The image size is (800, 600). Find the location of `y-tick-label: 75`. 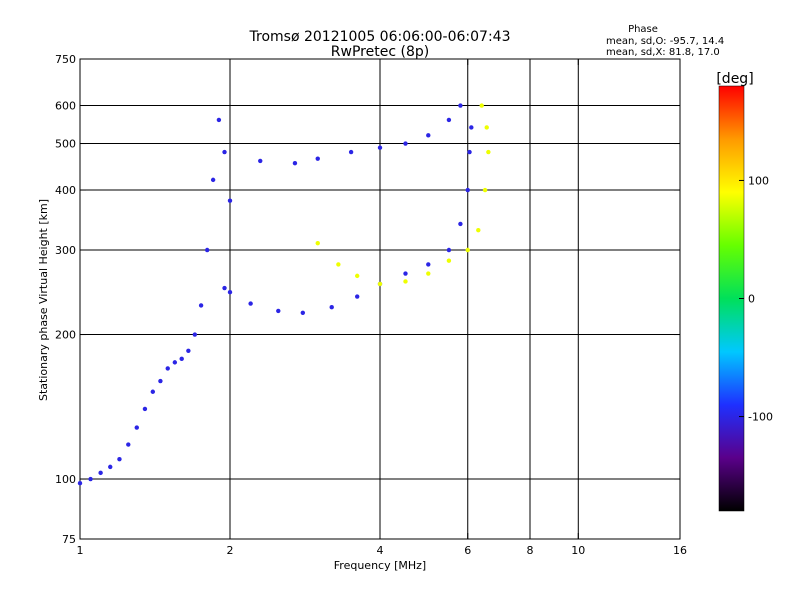

y-tick-label: 75 is located at coordinates (69, 539).